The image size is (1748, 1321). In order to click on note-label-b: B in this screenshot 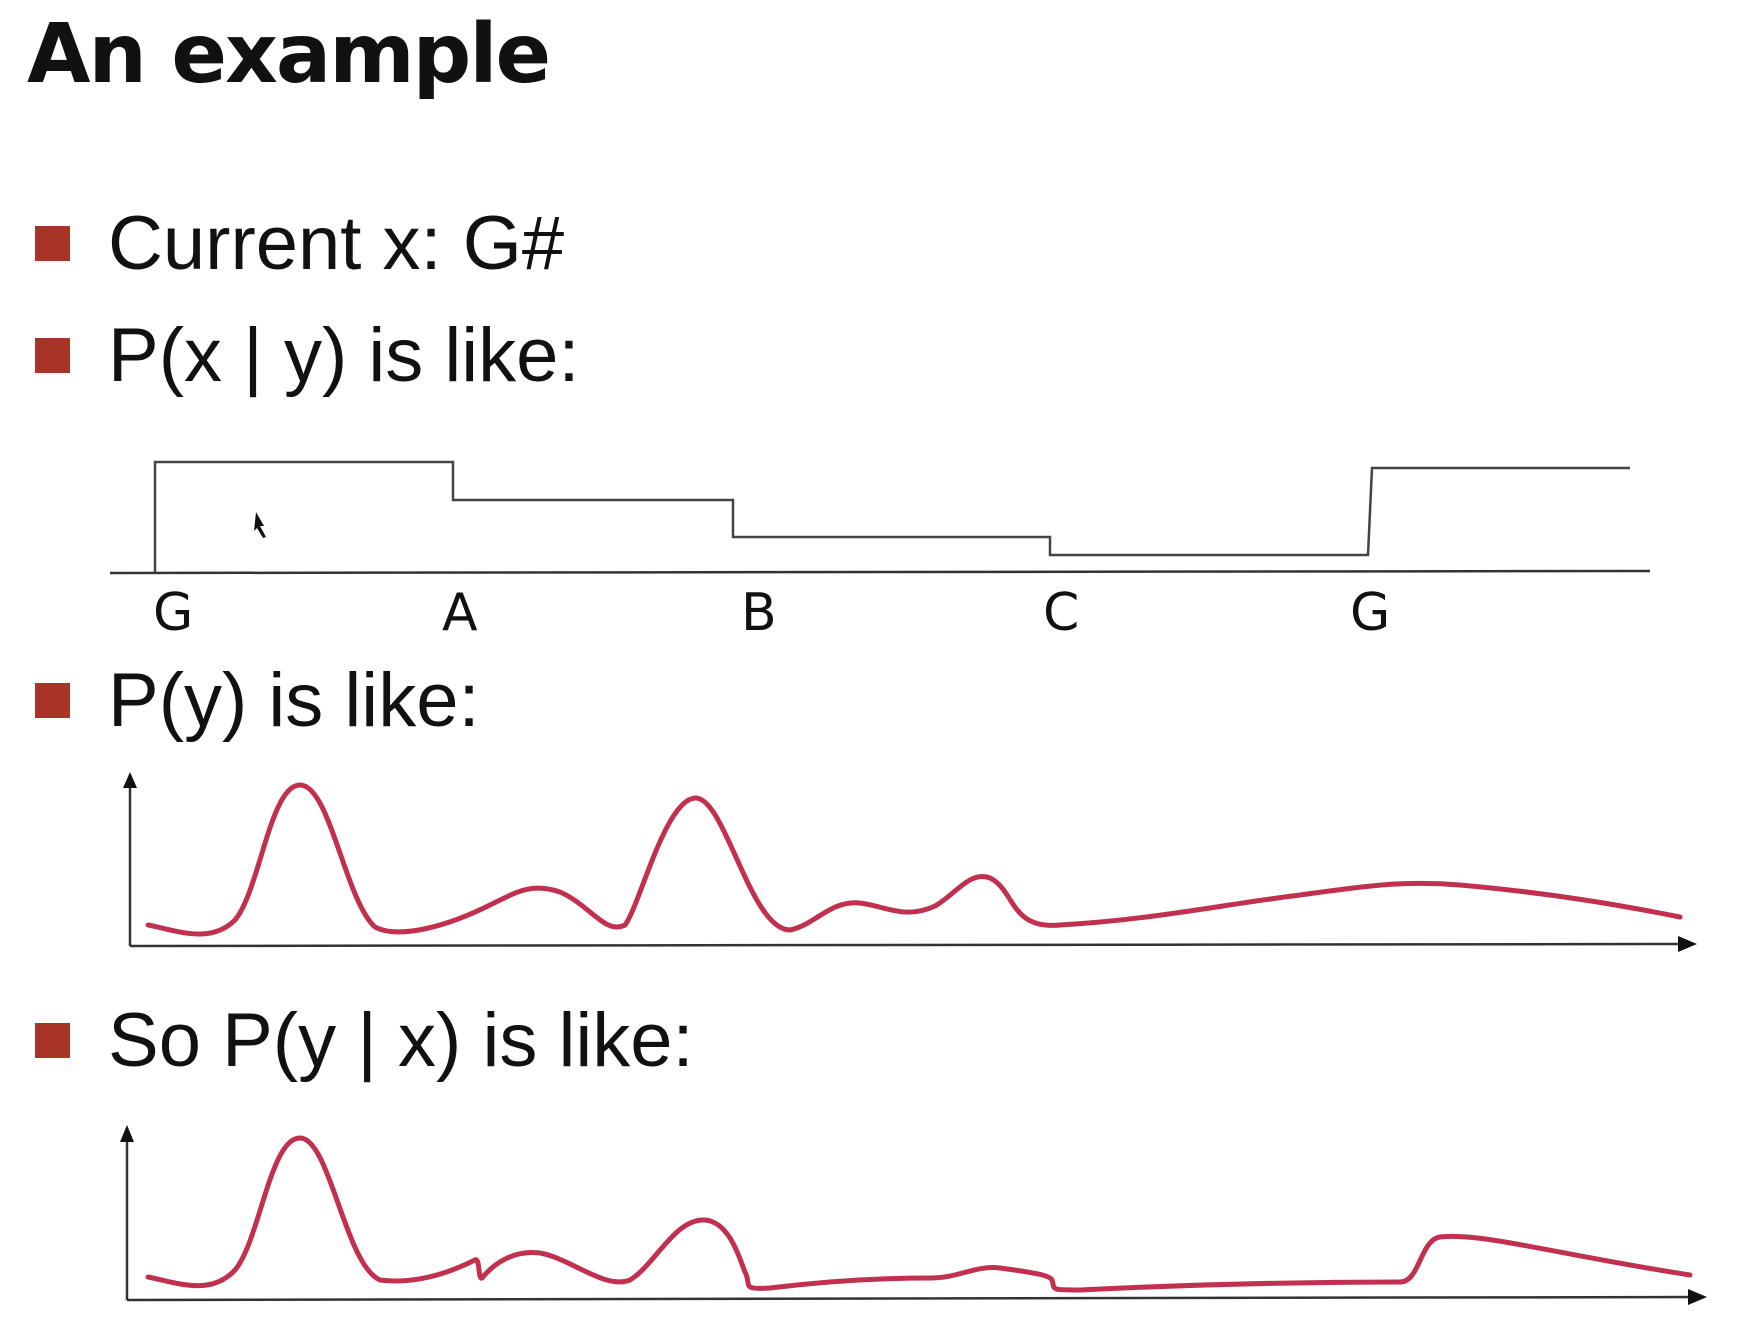, I will do `click(759, 613)`.